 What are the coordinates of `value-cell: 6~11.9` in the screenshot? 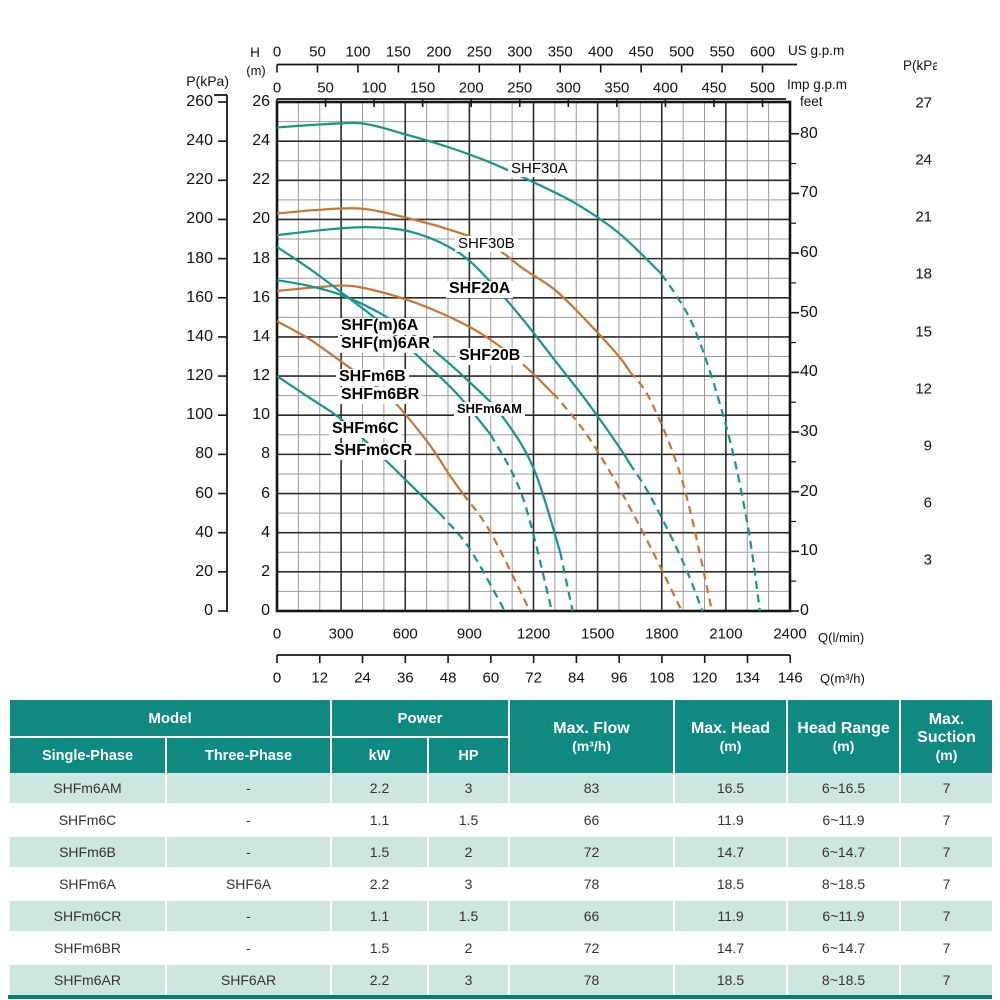 It's located at (844, 819).